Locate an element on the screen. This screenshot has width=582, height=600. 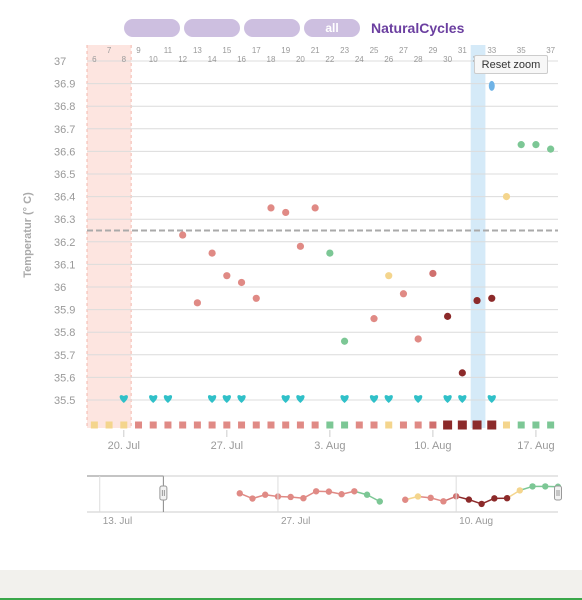
navigator-outline is located at coordinates (125, 493).